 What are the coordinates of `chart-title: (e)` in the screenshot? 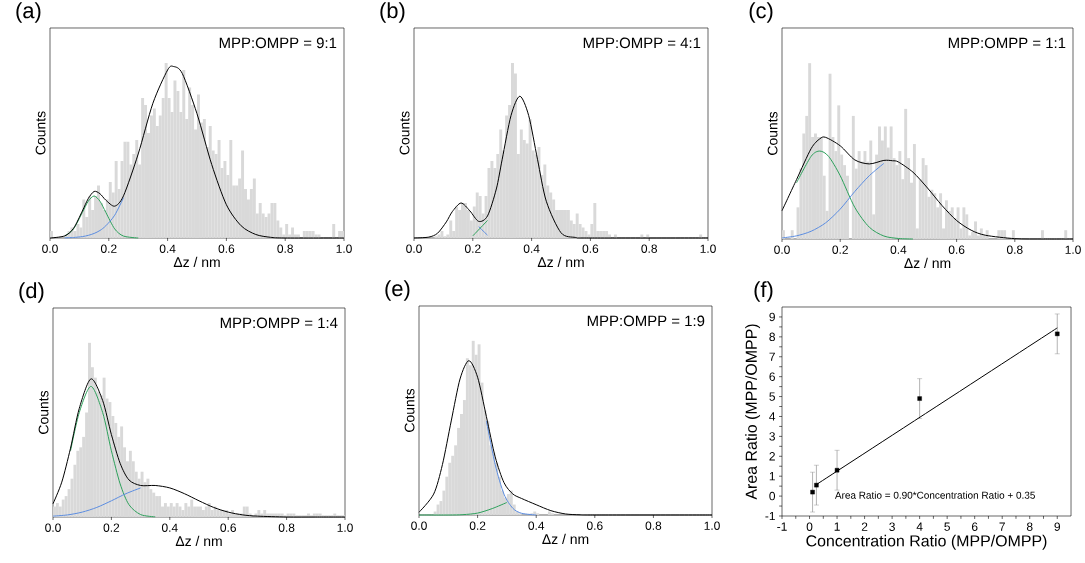 It's located at (397, 290).